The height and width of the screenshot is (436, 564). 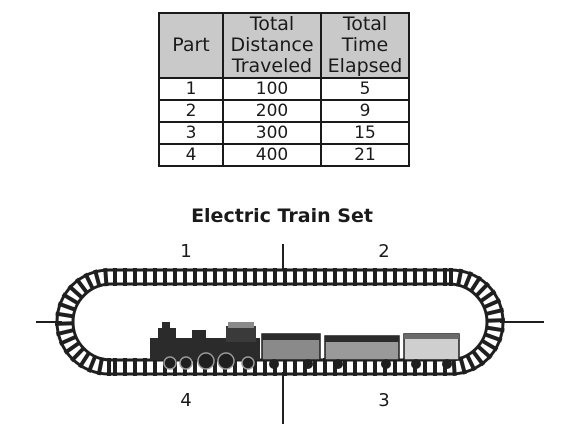 What do you see at coordinates (365, 155) in the screenshot?
I see `cell-time: 21` at bounding box center [365, 155].